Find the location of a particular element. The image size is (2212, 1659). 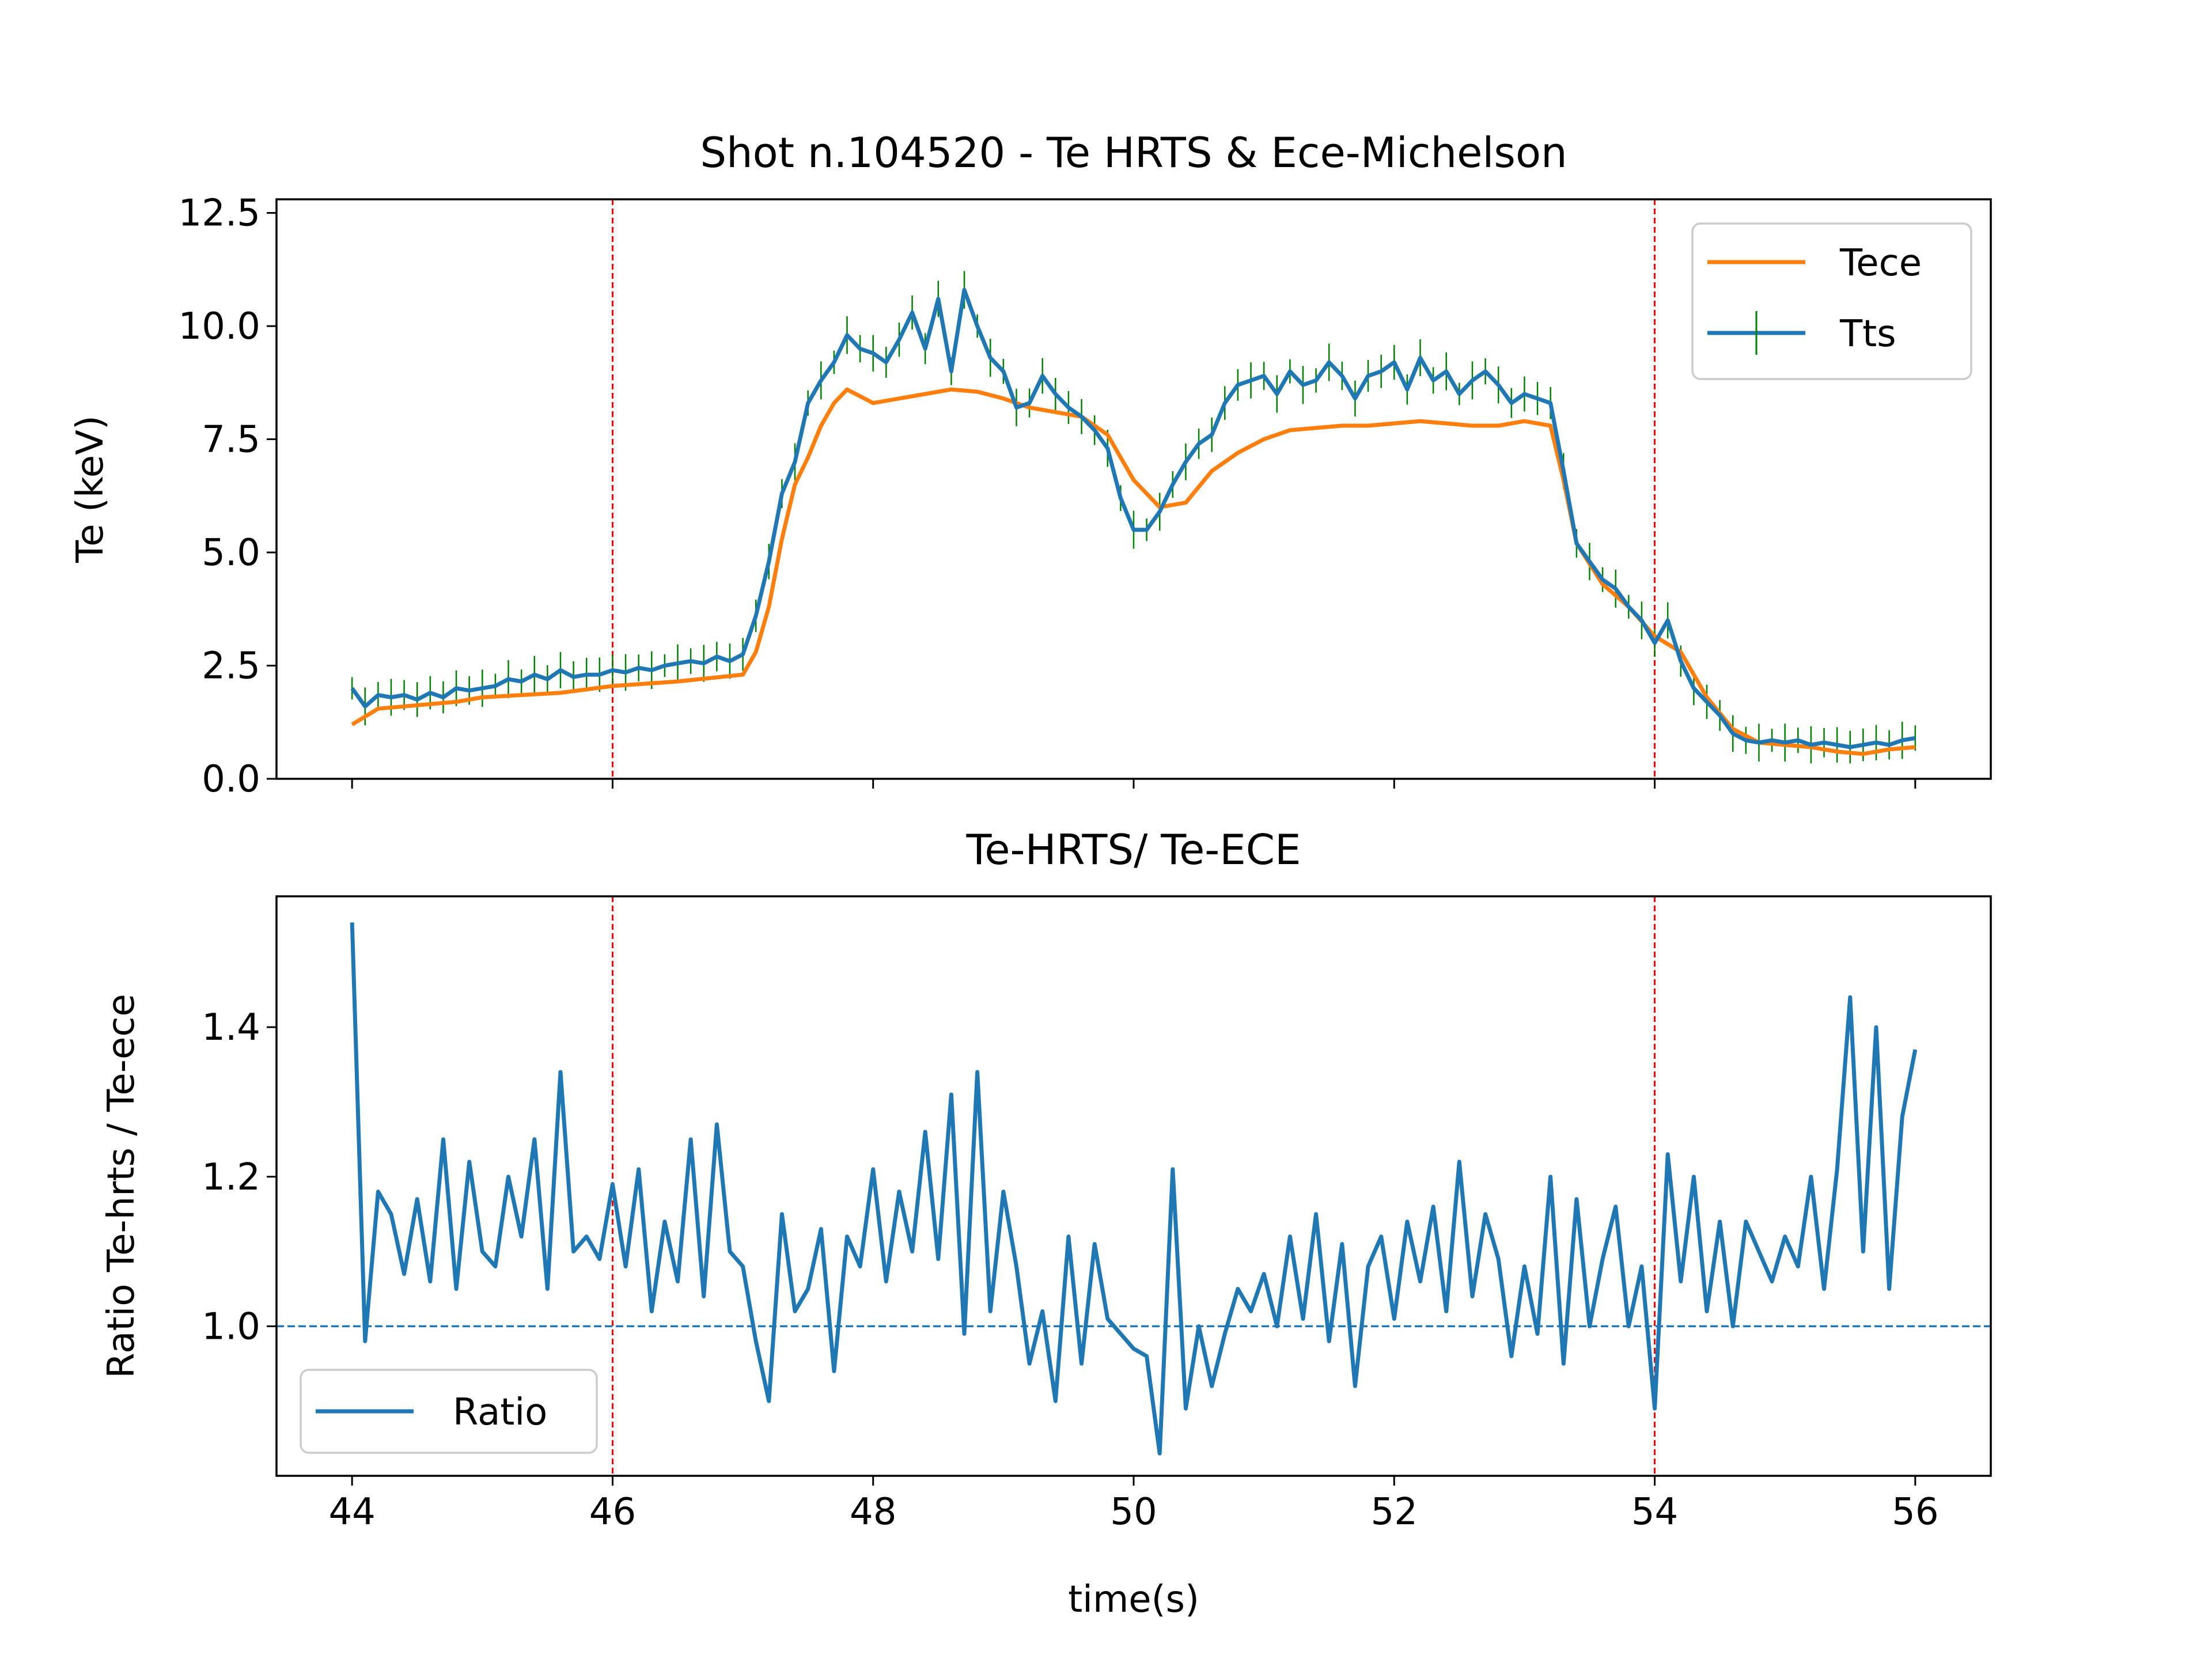

y-tick-label: 1.0 is located at coordinates (231, 1326).